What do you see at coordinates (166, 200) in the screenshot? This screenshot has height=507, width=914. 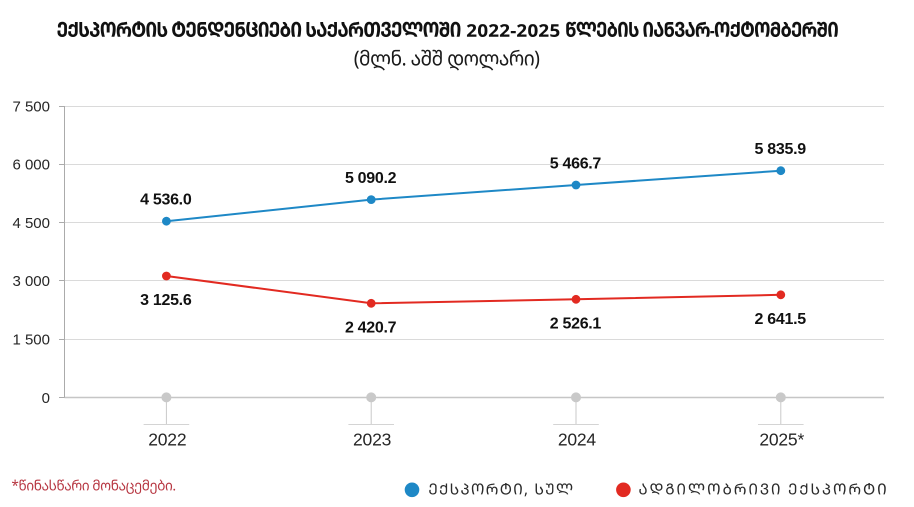 I see `svg-text: 4 536.0` at bounding box center [166, 200].